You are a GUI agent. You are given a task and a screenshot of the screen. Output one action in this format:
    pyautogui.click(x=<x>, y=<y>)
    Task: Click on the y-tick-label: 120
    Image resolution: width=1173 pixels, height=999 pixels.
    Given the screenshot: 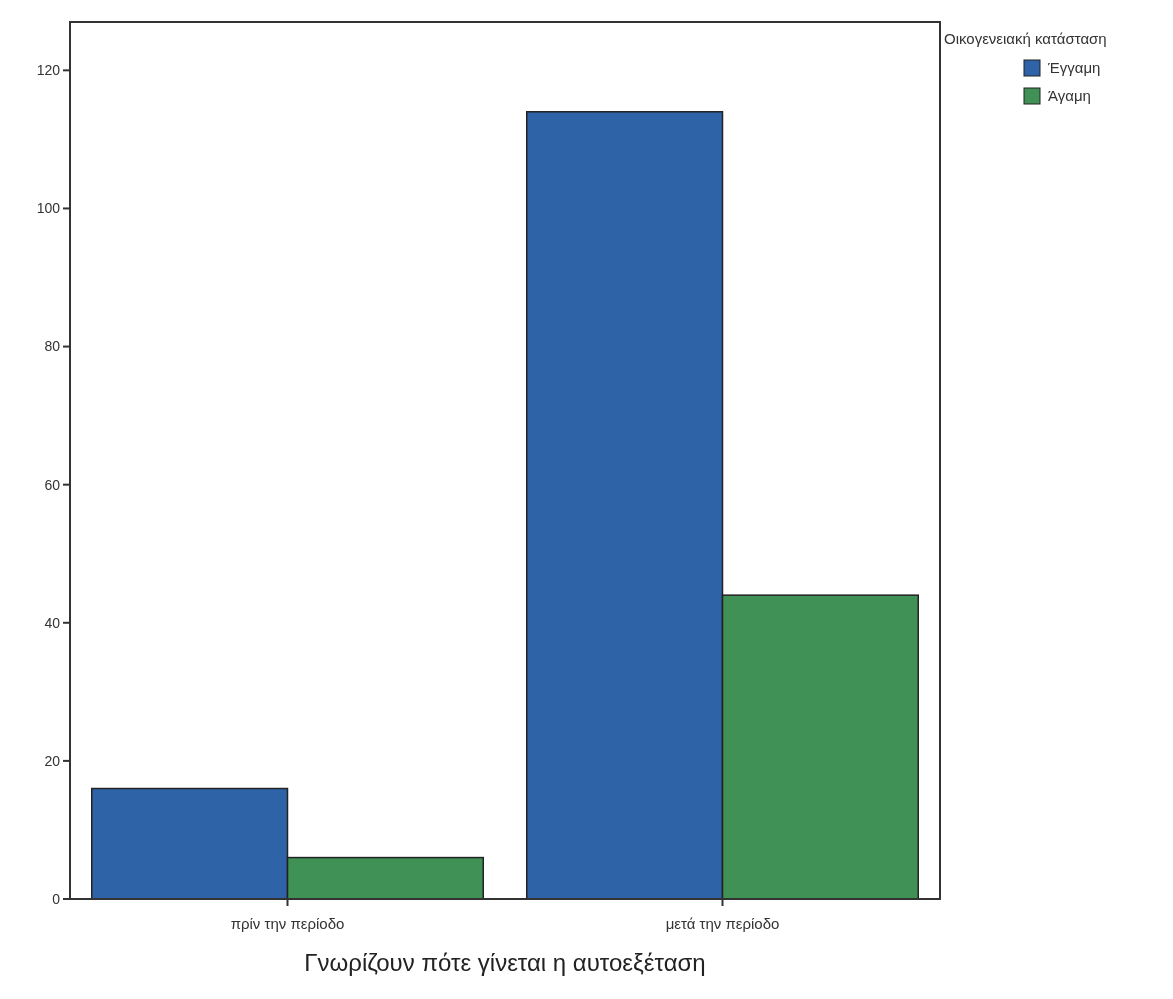 What is the action you would take?
    pyautogui.click(x=48, y=70)
    